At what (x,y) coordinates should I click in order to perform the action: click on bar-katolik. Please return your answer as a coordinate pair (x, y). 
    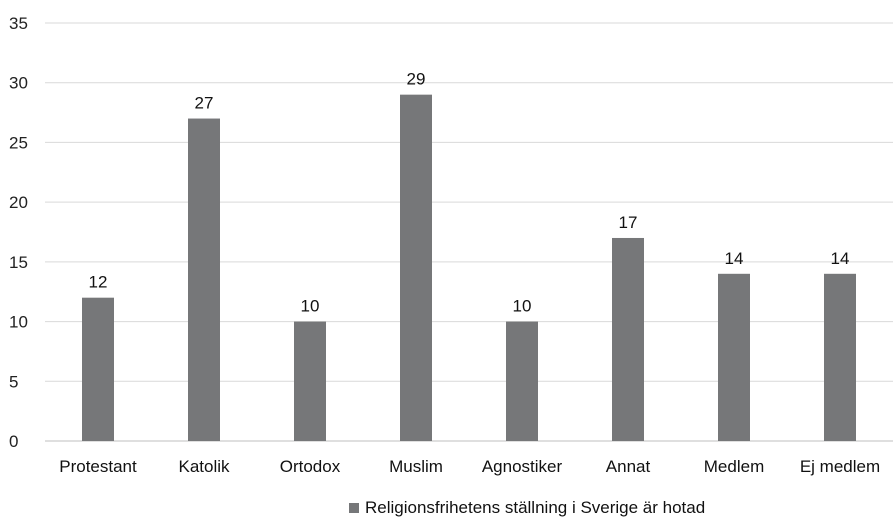
    Looking at the image, I should click on (204, 280).